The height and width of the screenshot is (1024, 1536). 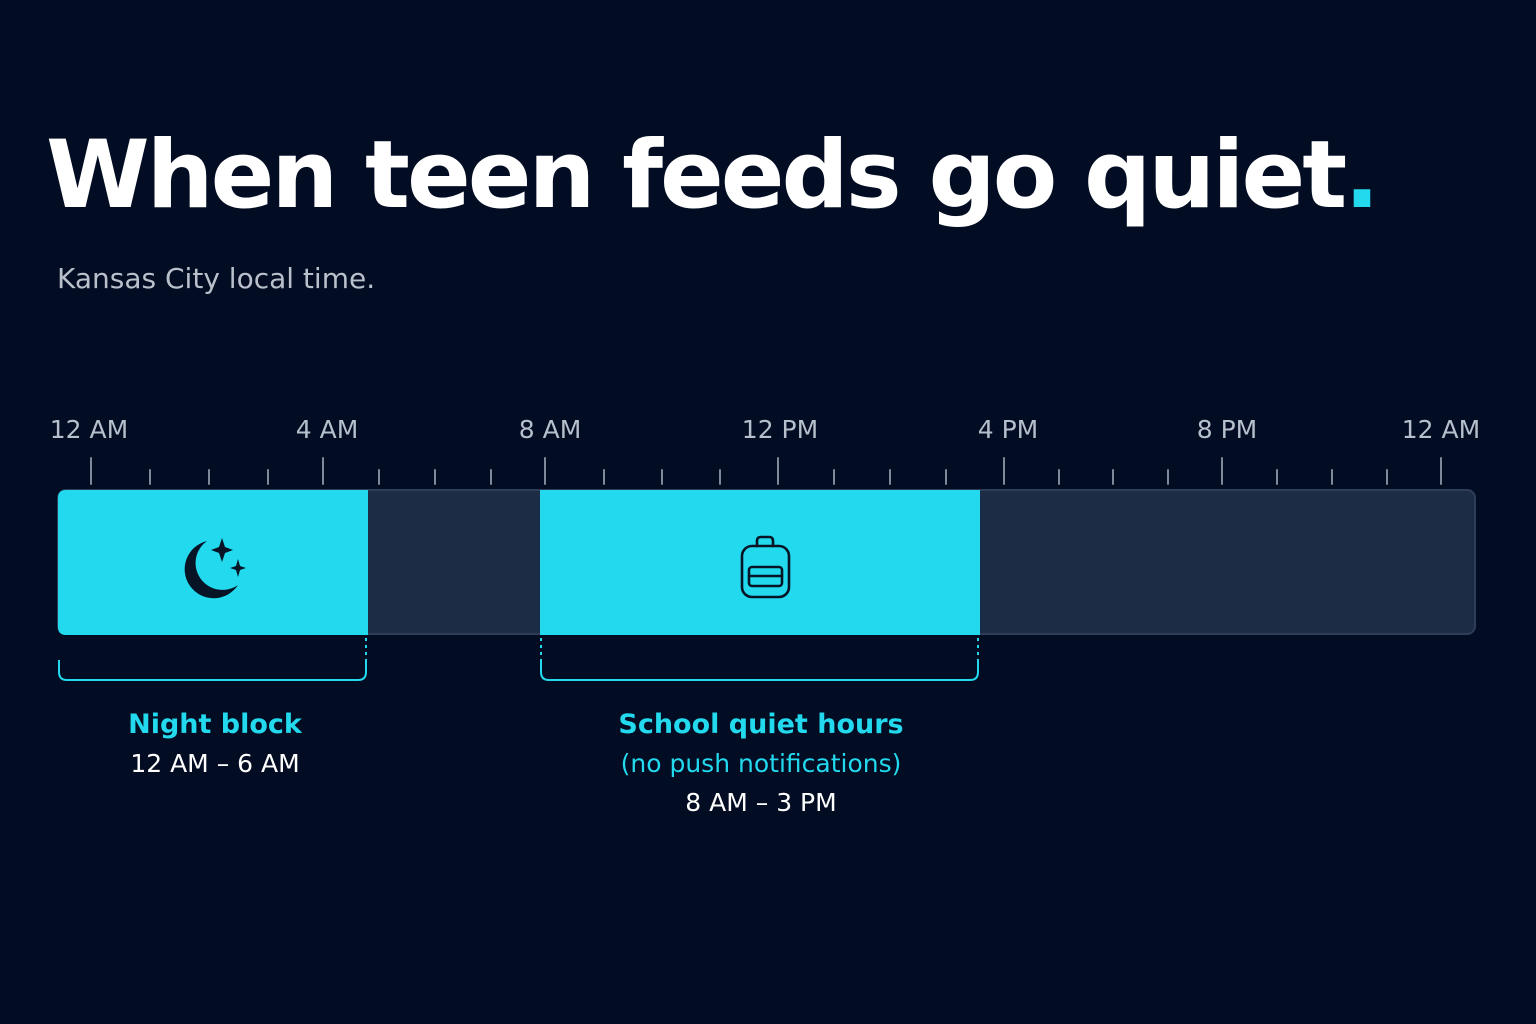 What do you see at coordinates (759, 659) in the screenshot?
I see `school-quiet-bracket` at bounding box center [759, 659].